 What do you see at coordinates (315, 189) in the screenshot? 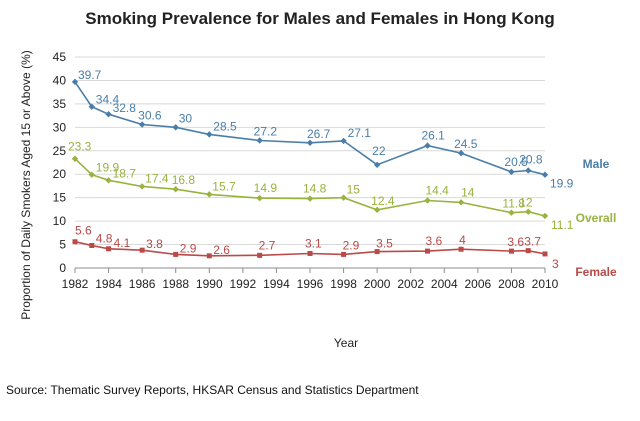
I see `overall-data-label: 14.8` at bounding box center [315, 189].